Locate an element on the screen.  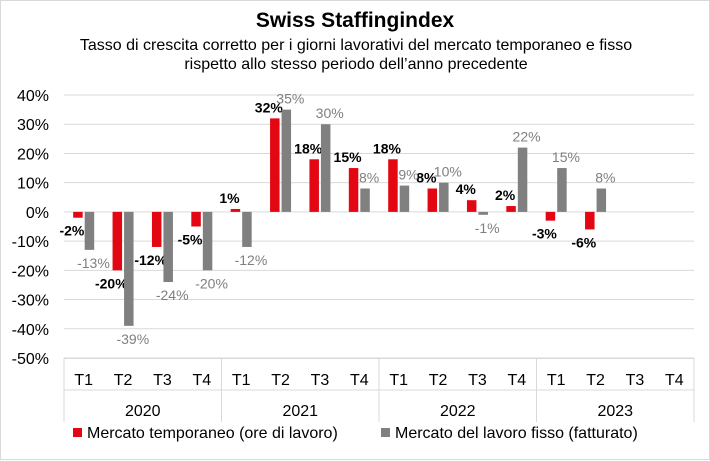
data-label: -39% is located at coordinates (132, 339).